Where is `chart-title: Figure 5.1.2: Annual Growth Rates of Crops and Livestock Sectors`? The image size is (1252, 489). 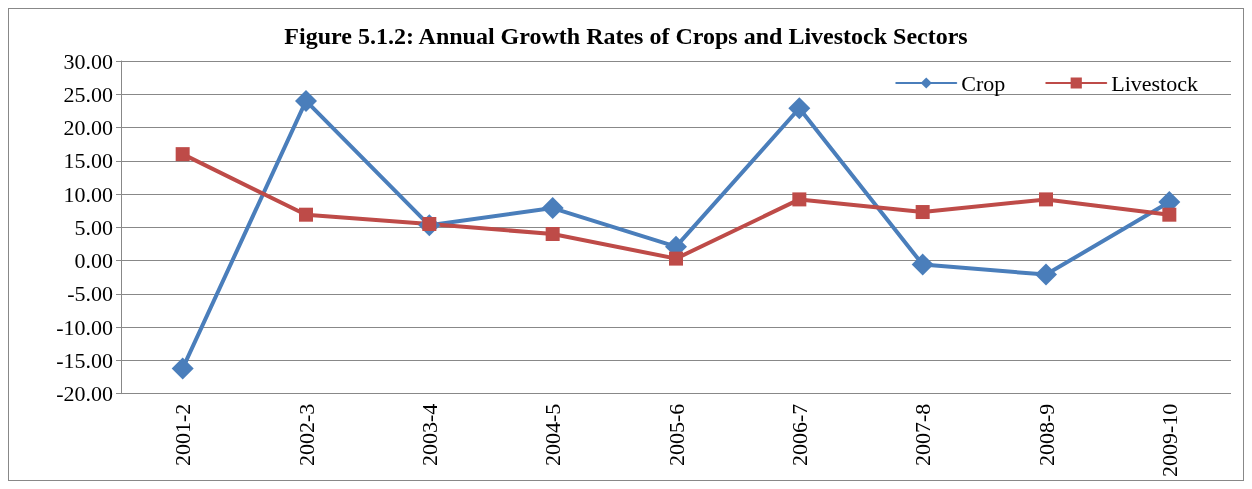 chart-title: Figure 5.1.2: Annual Growth Rates of Crops and Livestock Sectors is located at coordinates (626, 36).